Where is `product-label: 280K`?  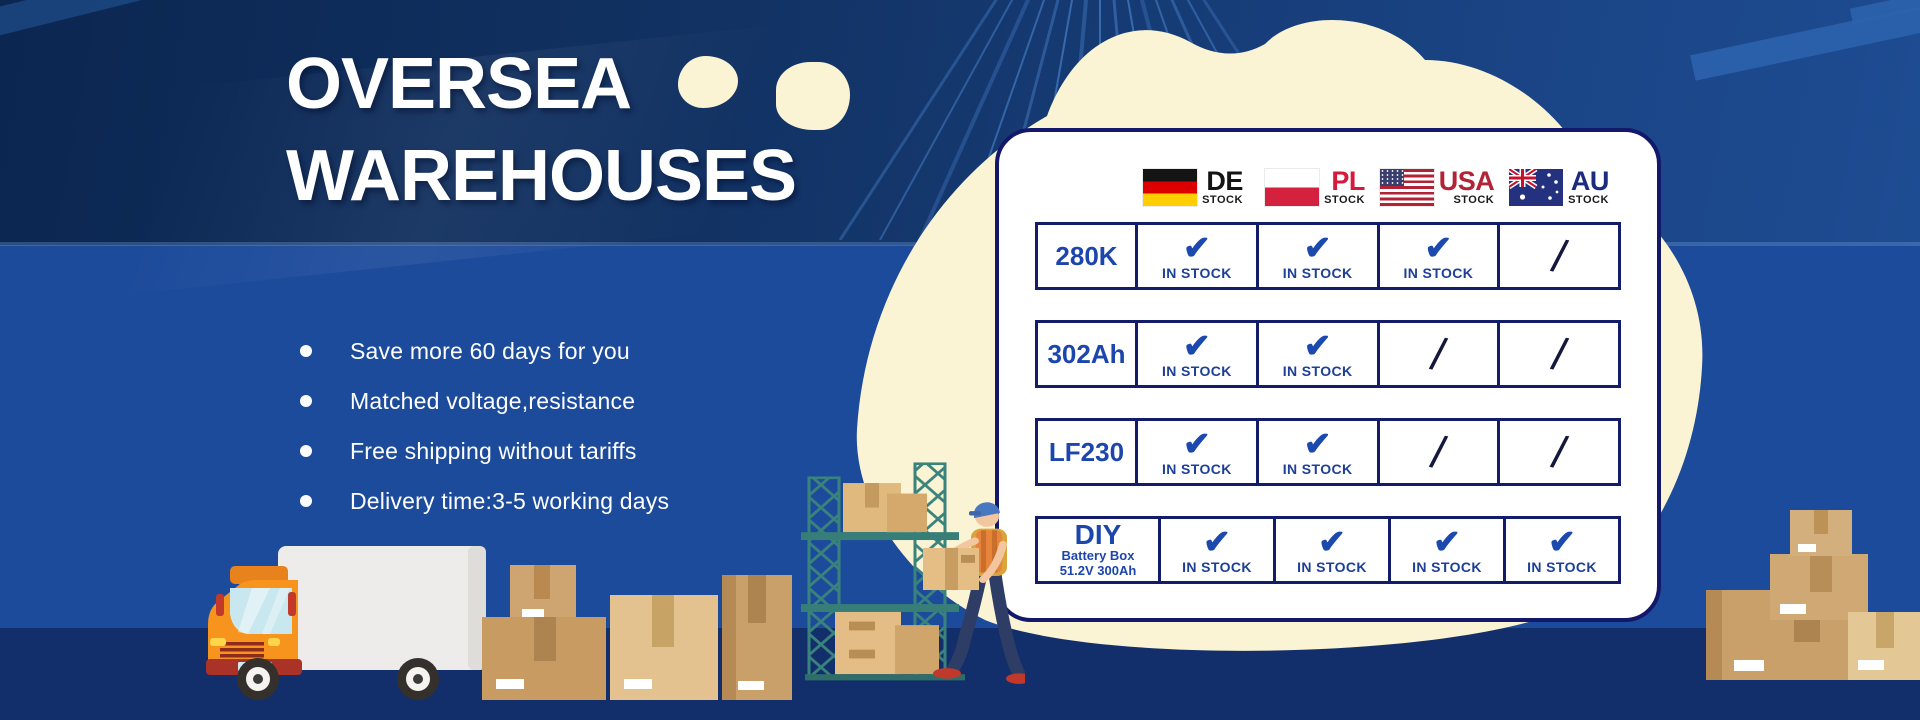 product-label: 280K is located at coordinates (1088, 256).